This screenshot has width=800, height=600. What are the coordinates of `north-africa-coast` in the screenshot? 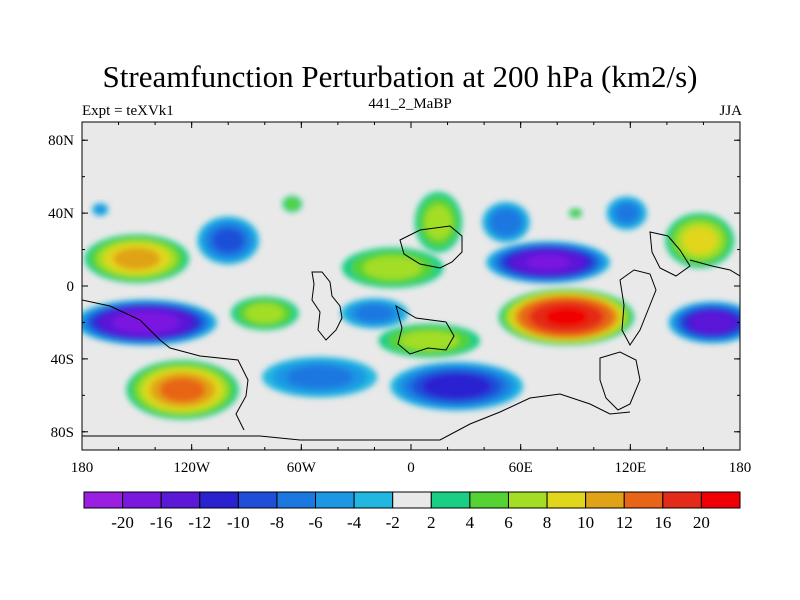 It's located at (431, 247).